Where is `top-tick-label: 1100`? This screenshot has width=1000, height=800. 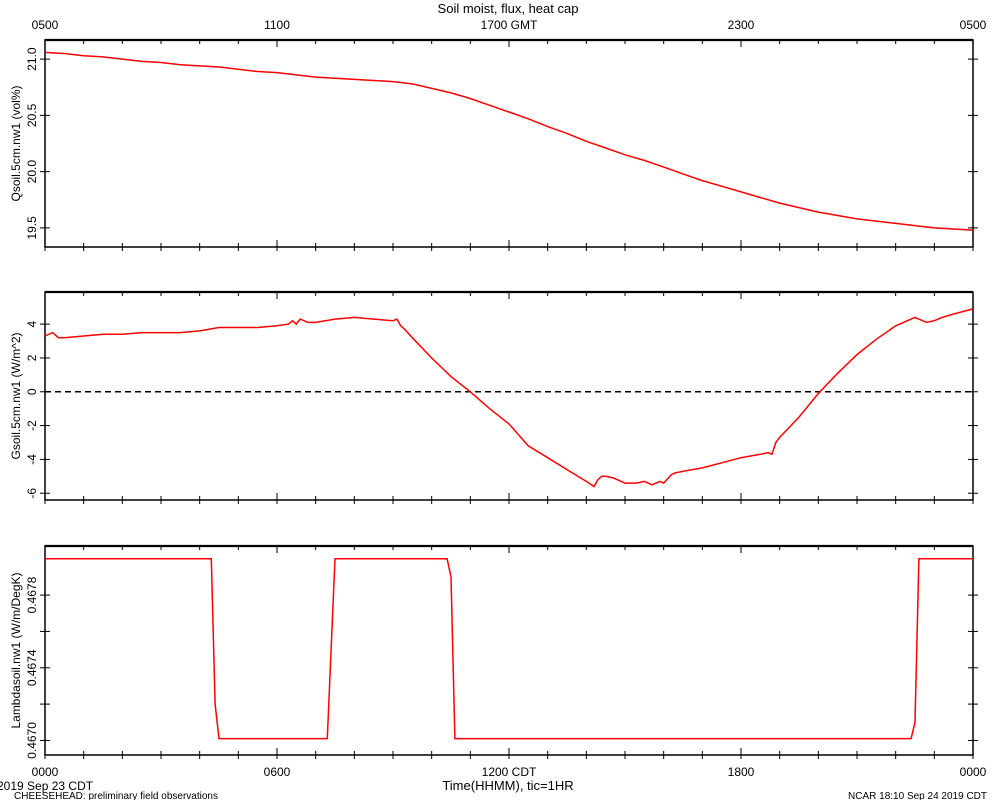 top-tick-label: 1100 is located at coordinates (277, 25).